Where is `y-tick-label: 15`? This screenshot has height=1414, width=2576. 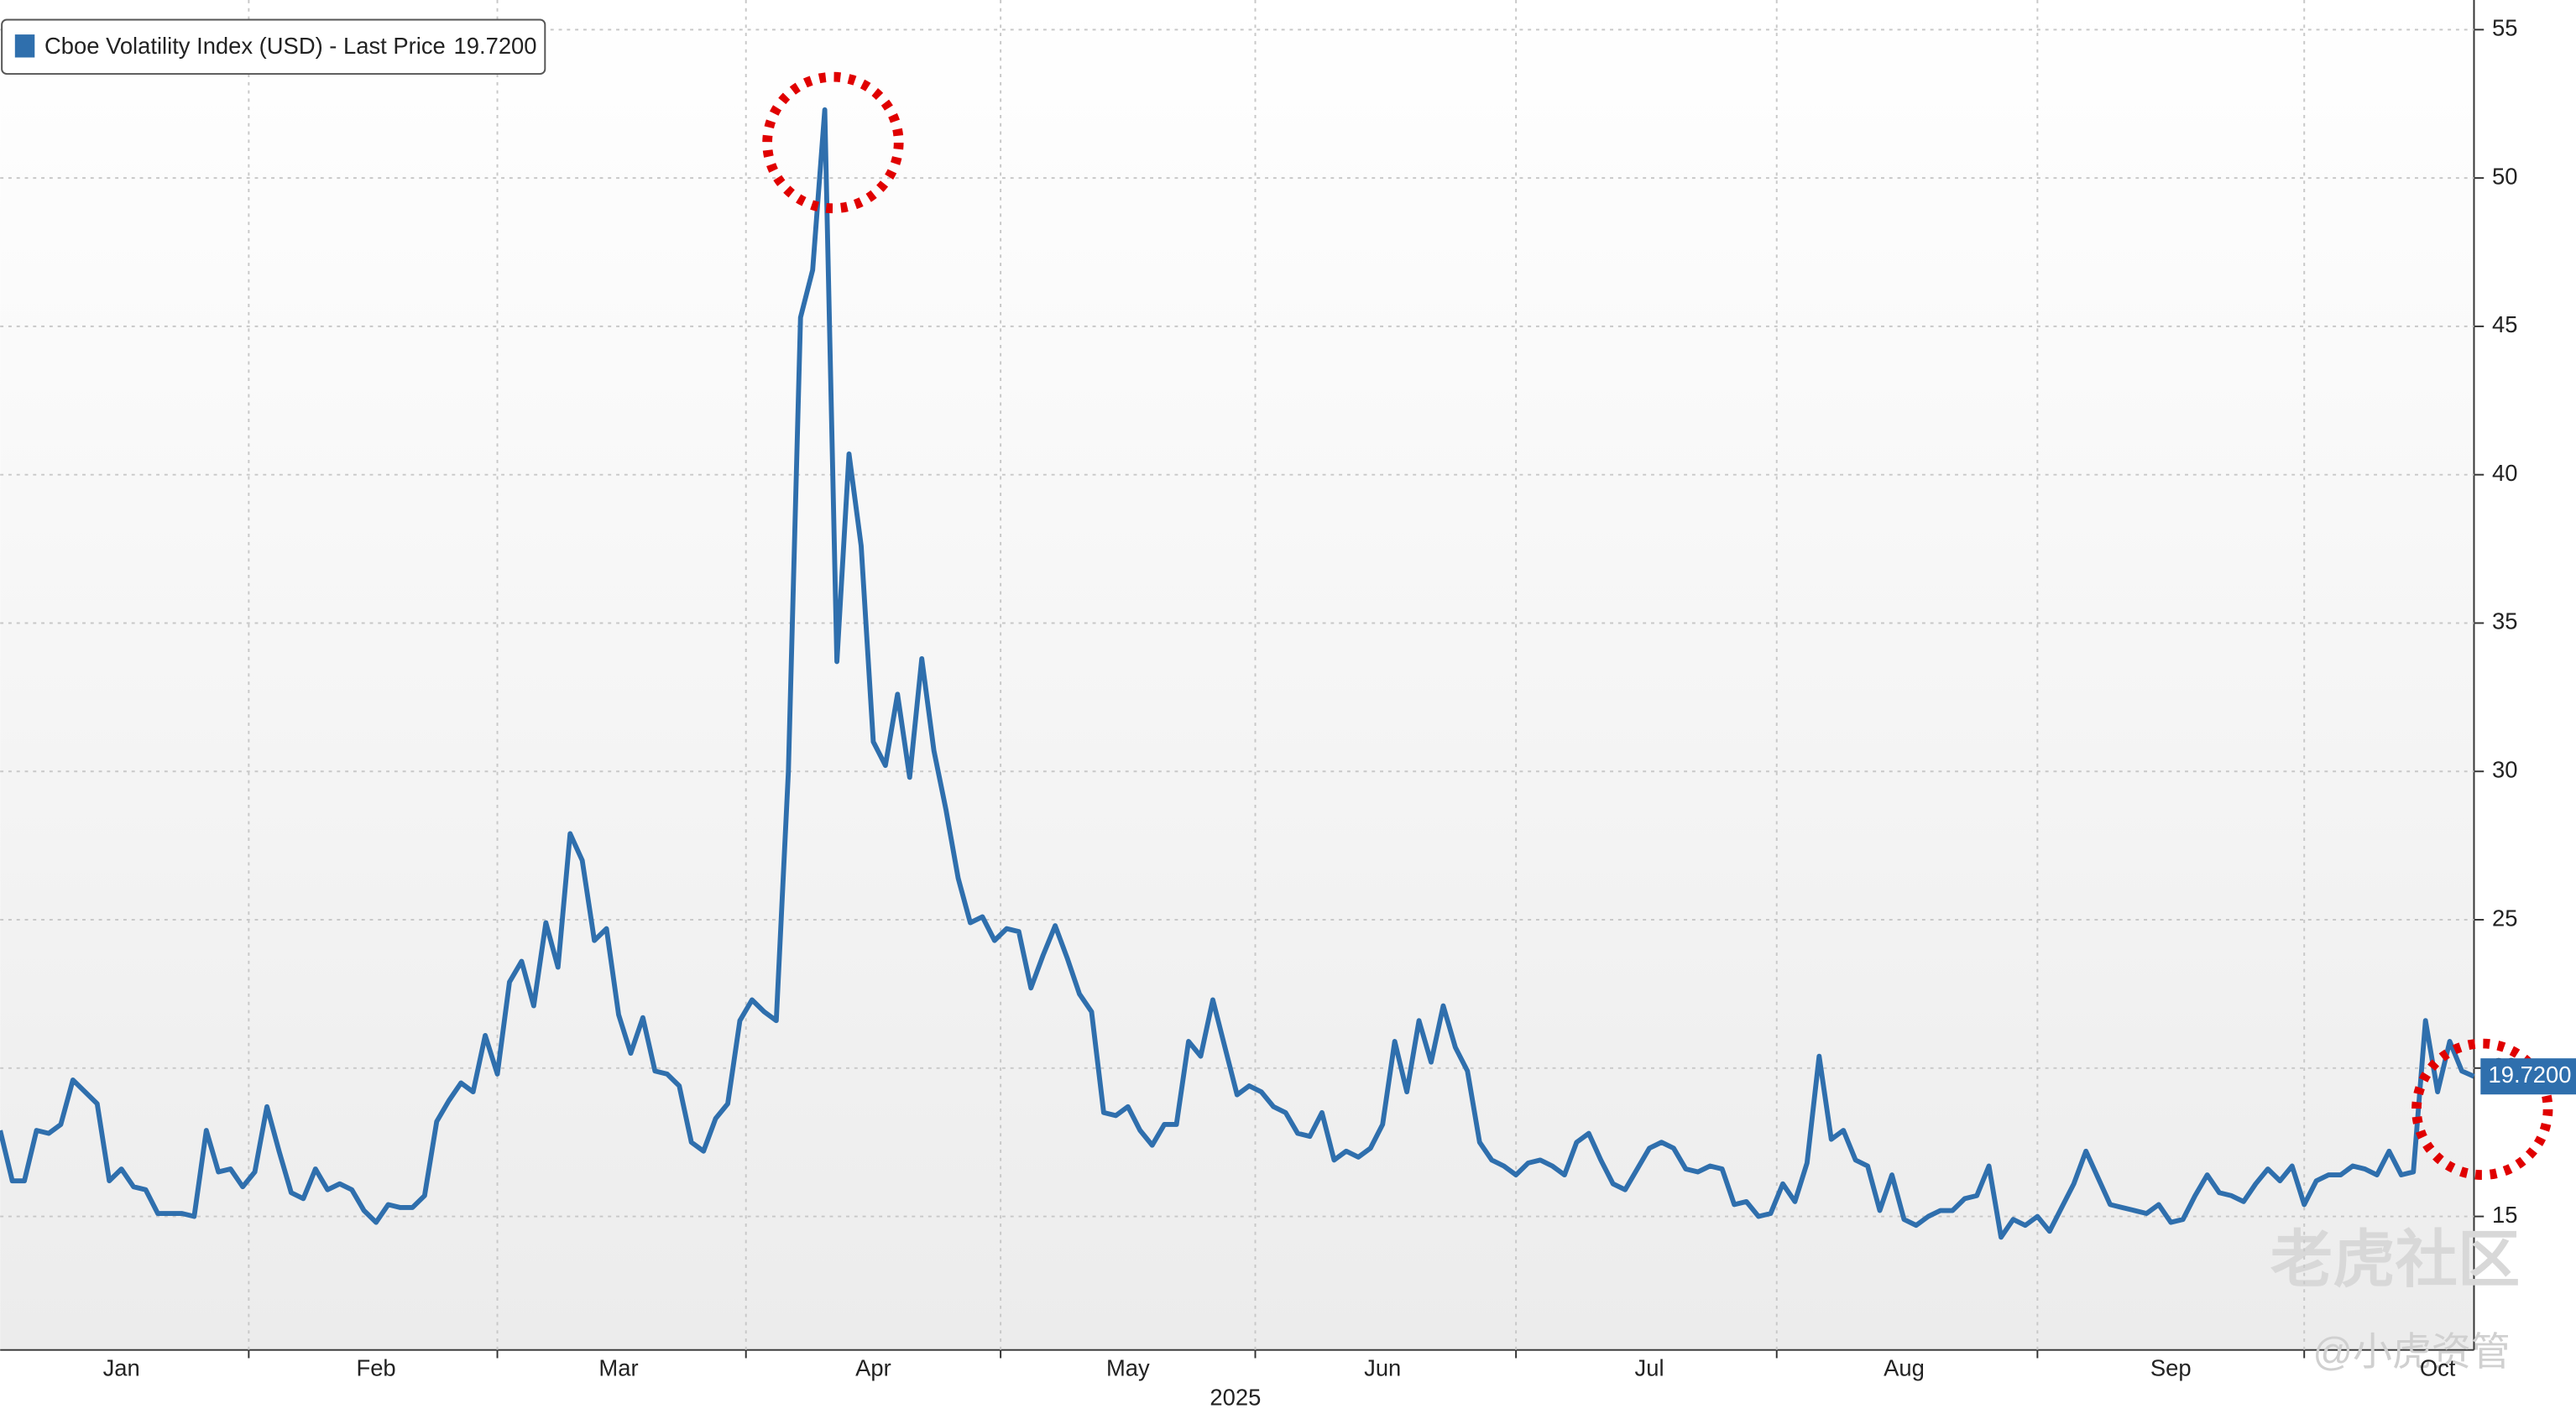
y-tick-label: 15 is located at coordinates (2504, 1215).